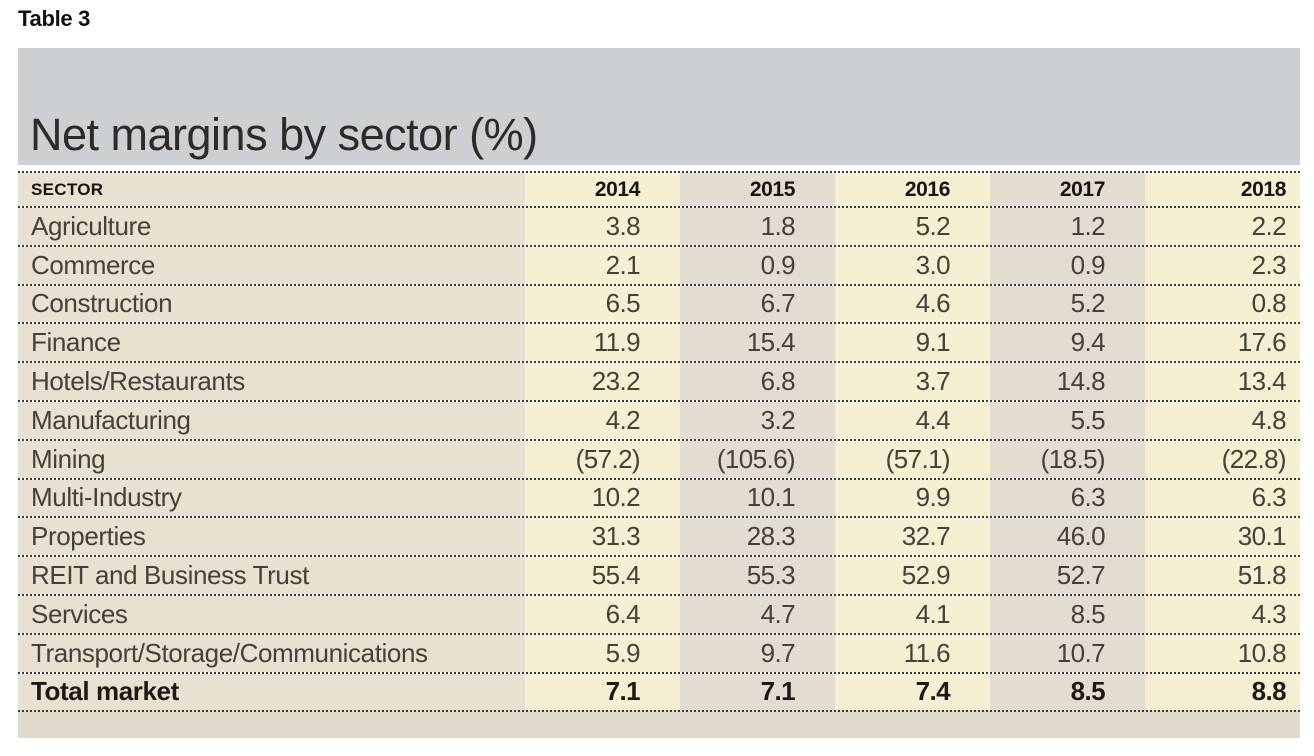 Image resolution: width=1314 pixels, height=756 pixels. What do you see at coordinates (271, 304) in the screenshot?
I see `sector-name: Construction` at bounding box center [271, 304].